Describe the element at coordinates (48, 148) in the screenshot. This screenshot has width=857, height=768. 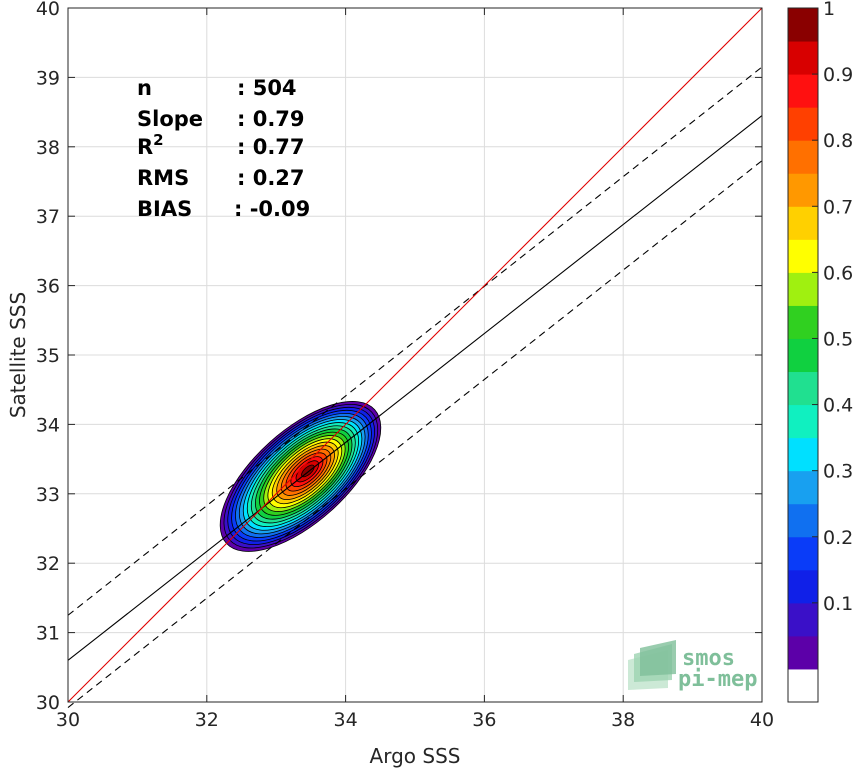
I see `y-tick-label: 38` at that location.